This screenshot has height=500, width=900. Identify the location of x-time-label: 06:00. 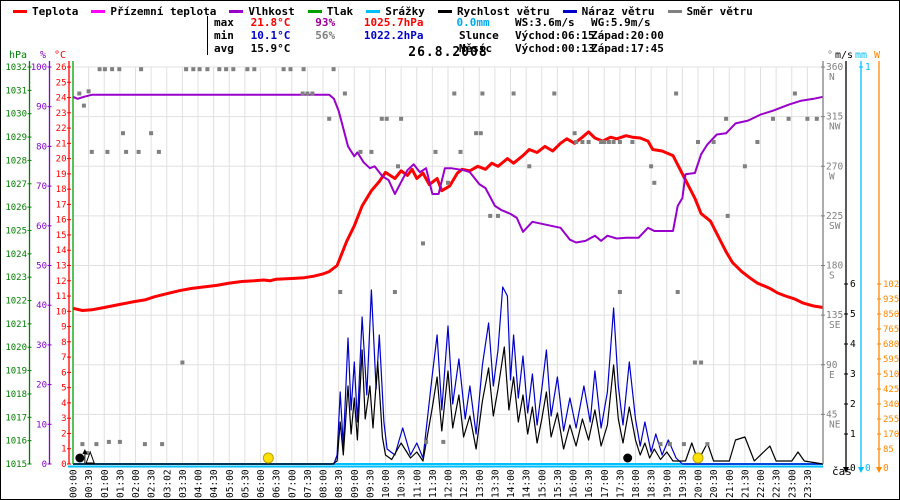
(261, 483).